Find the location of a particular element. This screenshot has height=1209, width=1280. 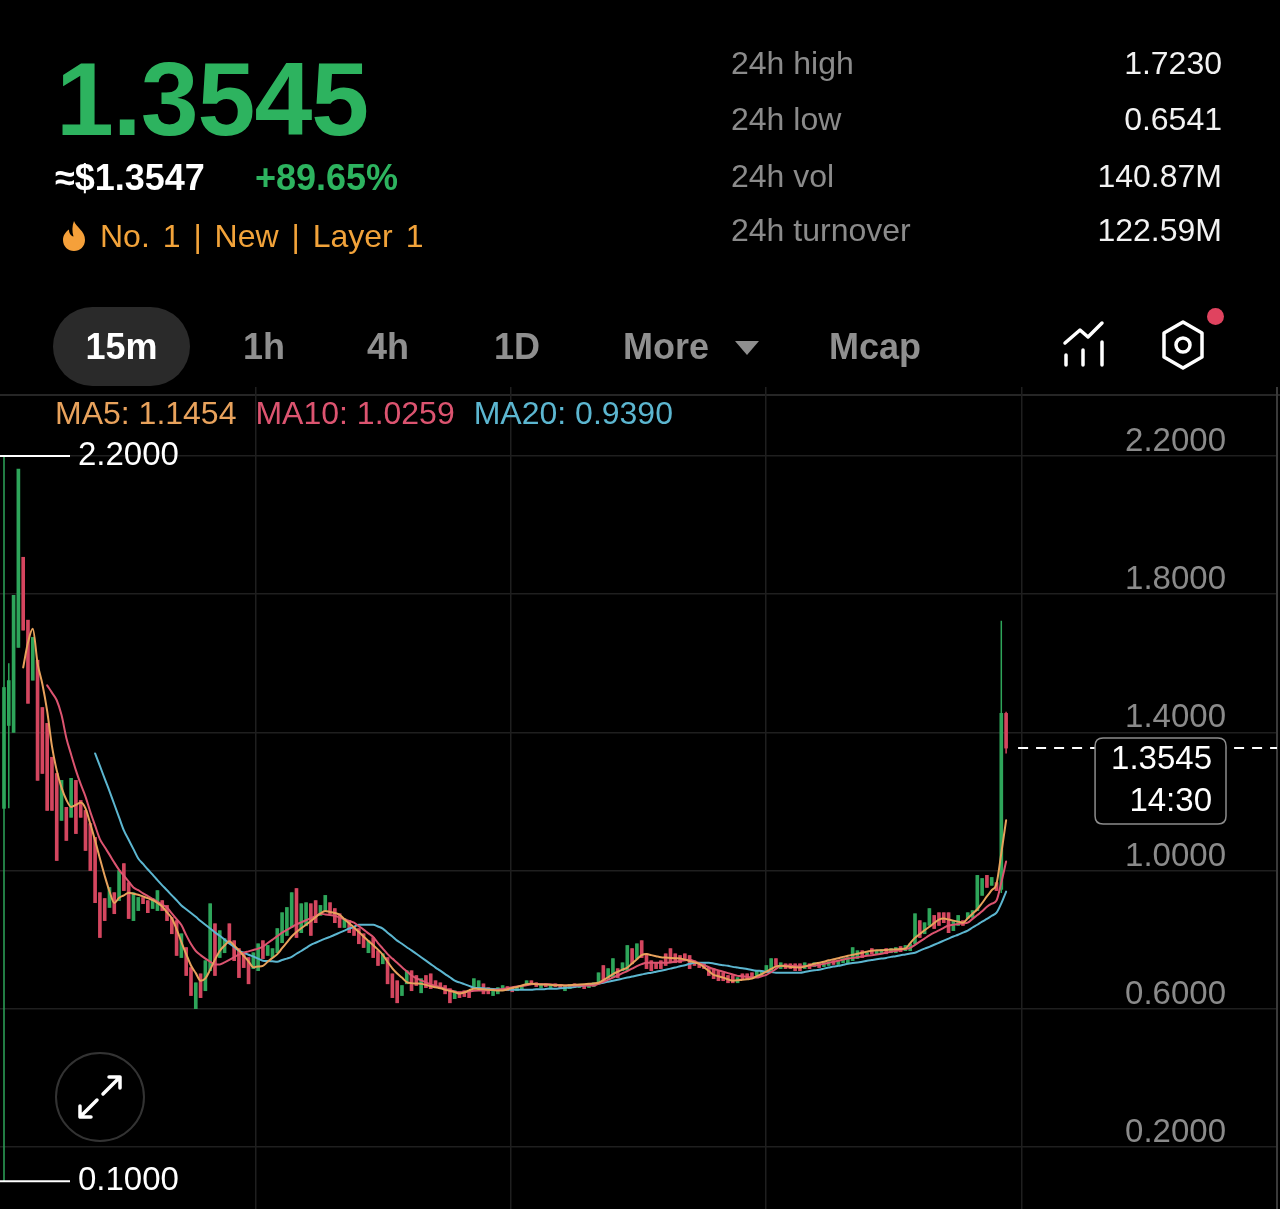

annotation: 14:30 is located at coordinates (1170, 800).